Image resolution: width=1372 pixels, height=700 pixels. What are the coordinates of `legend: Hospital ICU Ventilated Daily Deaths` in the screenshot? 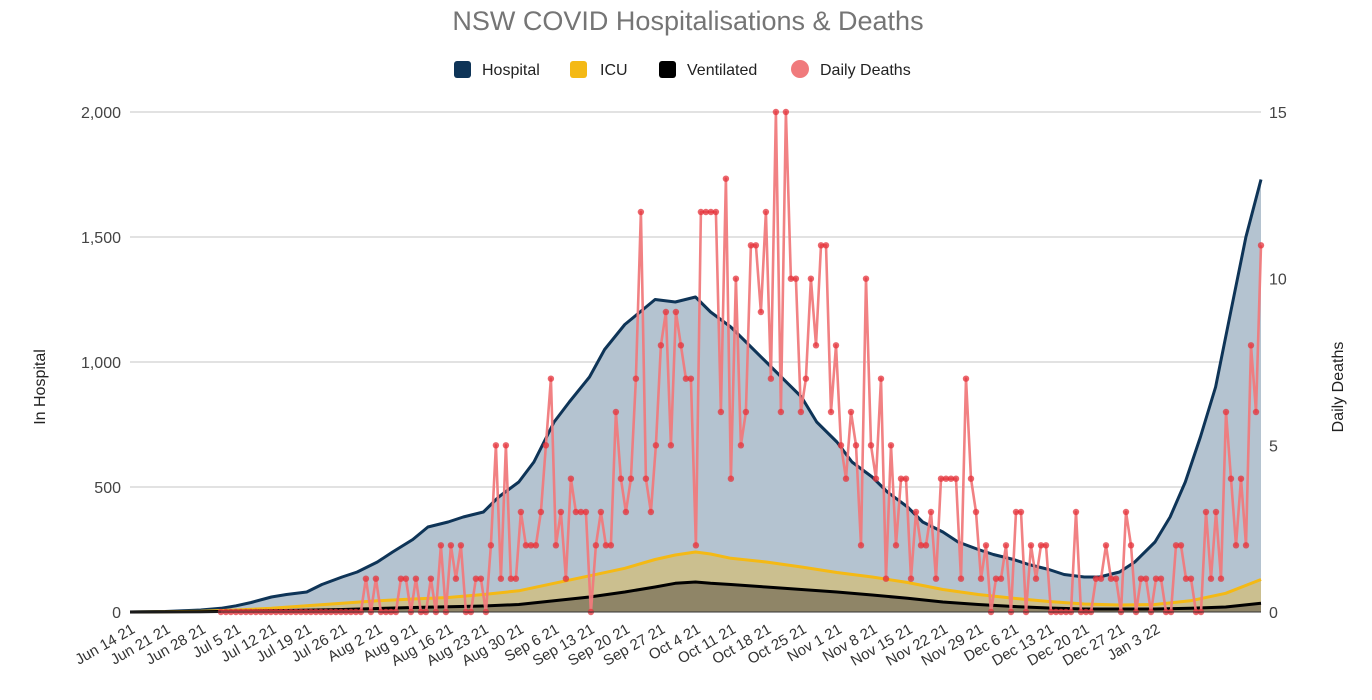 It's located at (682, 69).